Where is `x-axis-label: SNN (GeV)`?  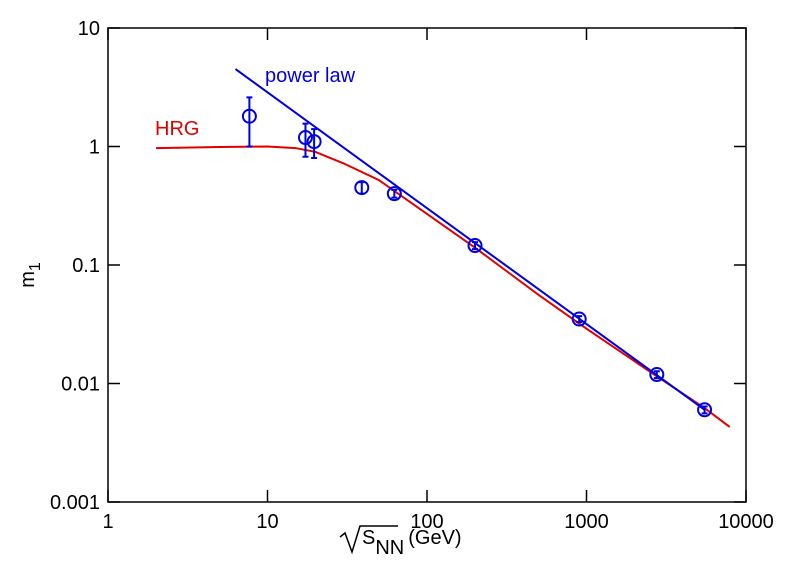
x-axis-label: SNN (GeV) is located at coordinates (412, 543).